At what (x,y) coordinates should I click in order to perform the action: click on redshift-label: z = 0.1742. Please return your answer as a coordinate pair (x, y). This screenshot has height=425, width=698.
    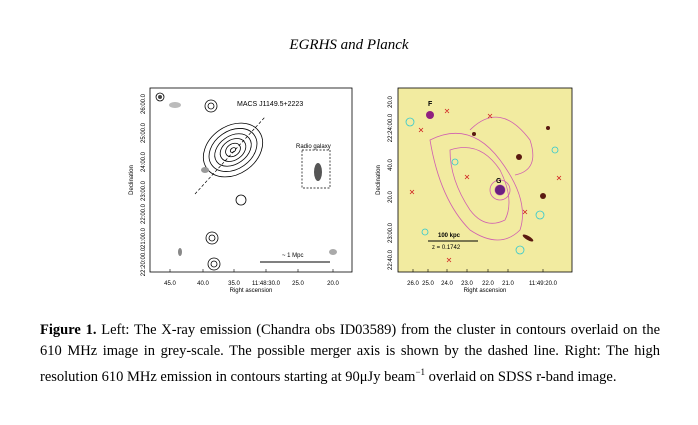
    Looking at the image, I should click on (446, 248).